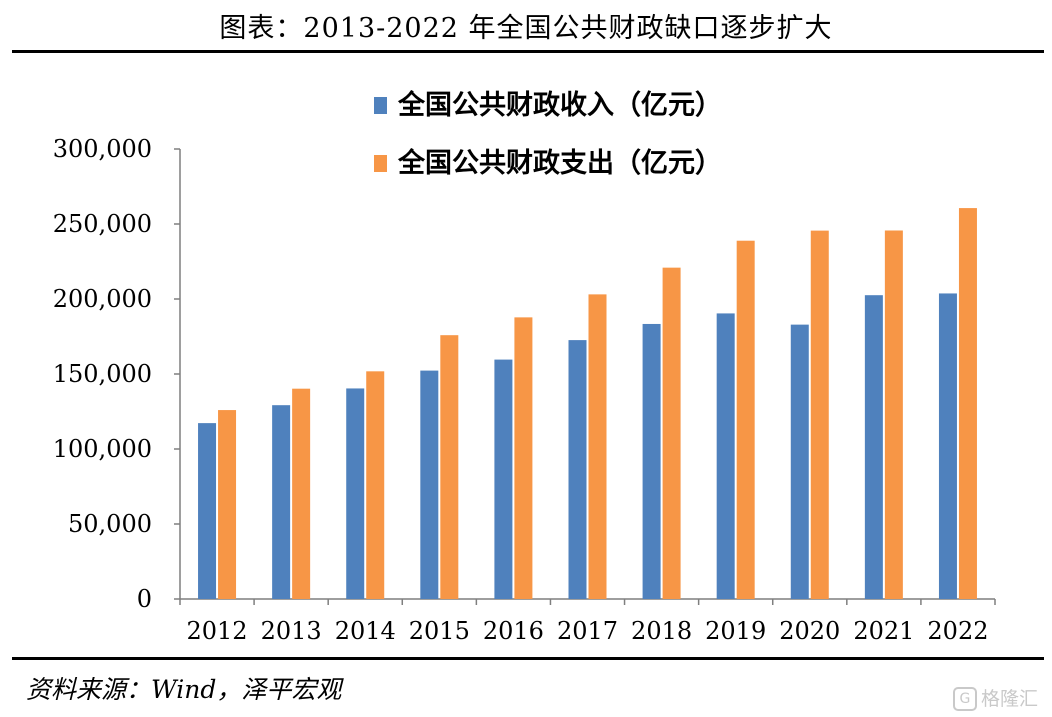 The width and height of the screenshot is (1052, 717). I want to click on watermark-logo-icon: G, so click(964, 699).